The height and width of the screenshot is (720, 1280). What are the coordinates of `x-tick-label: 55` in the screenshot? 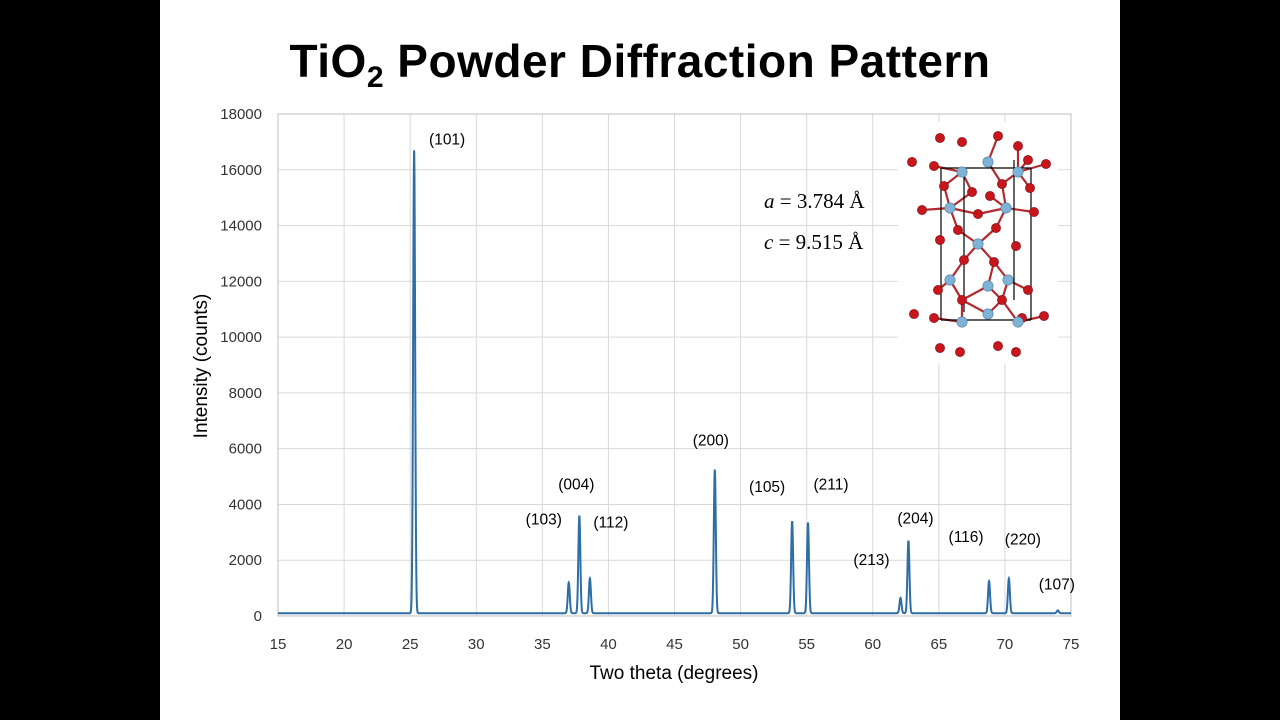 It's located at (806, 644).